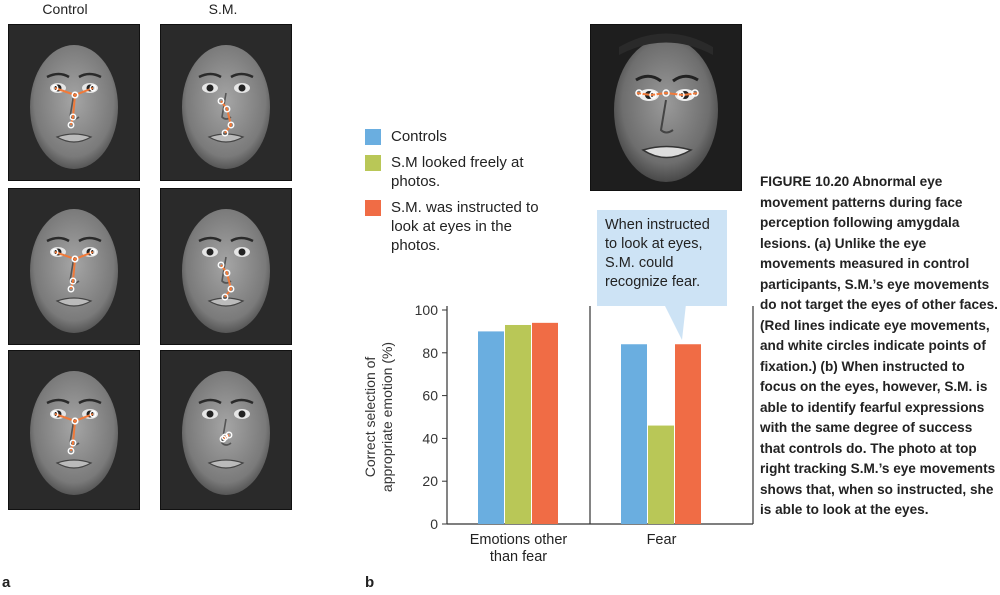 This screenshot has width=1000, height=595. What do you see at coordinates (519, 540) in the screenshot?
I see `x-category-label: Emotions other` at bounding box center [519, 540].